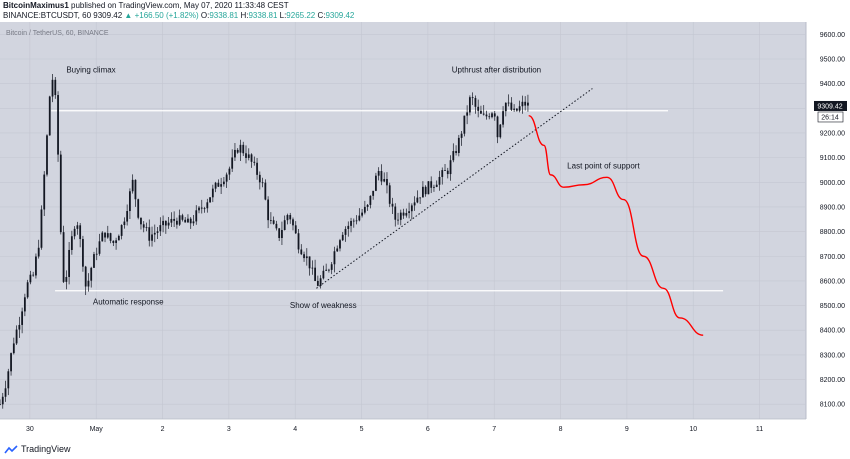 The image size is (850, 459). Describe the element at coordinates (224, 15) in the screenshot. I see `open-value: 9338.81` at that location.